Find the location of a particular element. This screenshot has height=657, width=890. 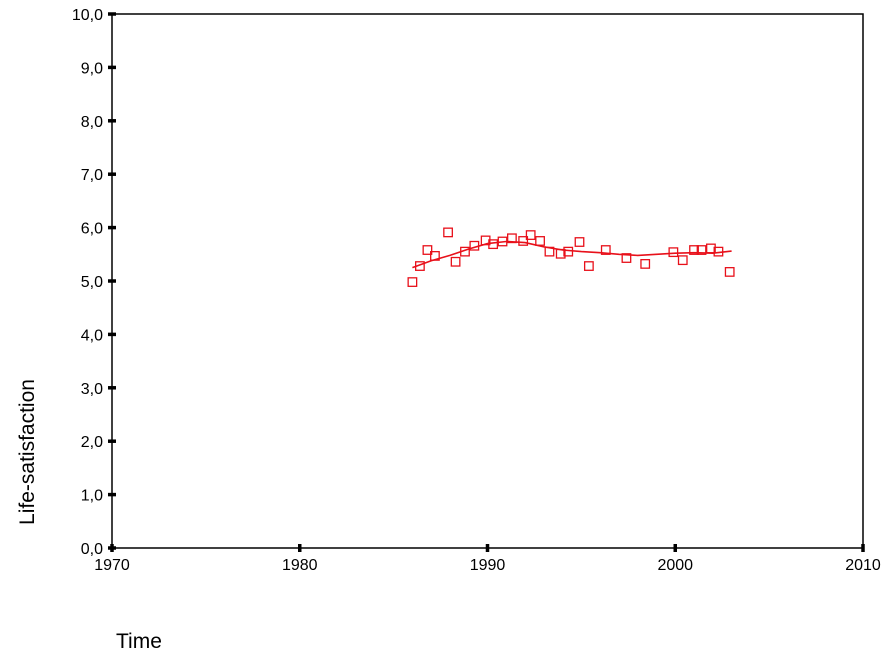

y-tick-label: 0,0 is located at coordinates (92, 549).